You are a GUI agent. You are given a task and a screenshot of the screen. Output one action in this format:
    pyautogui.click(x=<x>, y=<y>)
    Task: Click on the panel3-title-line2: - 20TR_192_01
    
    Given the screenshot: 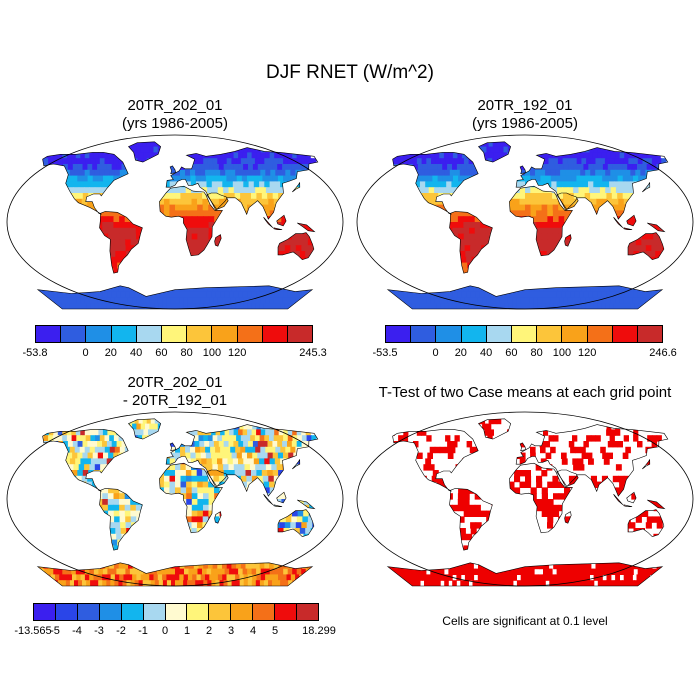 What is the action you would take?
    pyautogui.click(x=175, y=400)
    